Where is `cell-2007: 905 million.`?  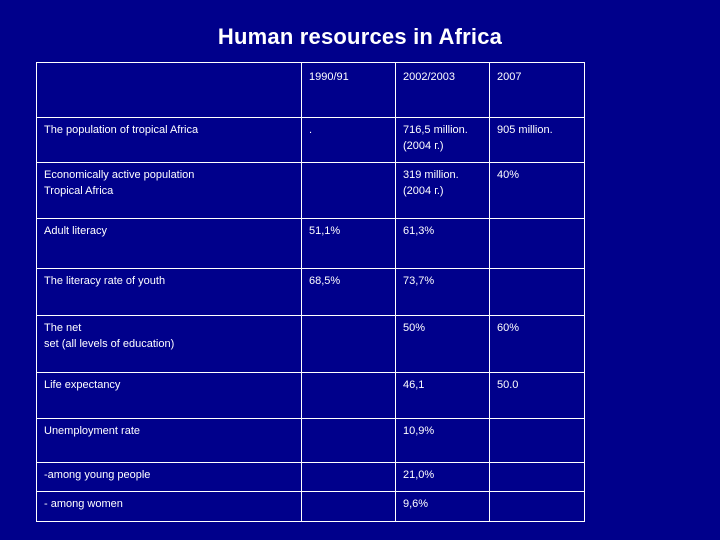 cell-2007: 905 million. is located at coordinates (537, 140).